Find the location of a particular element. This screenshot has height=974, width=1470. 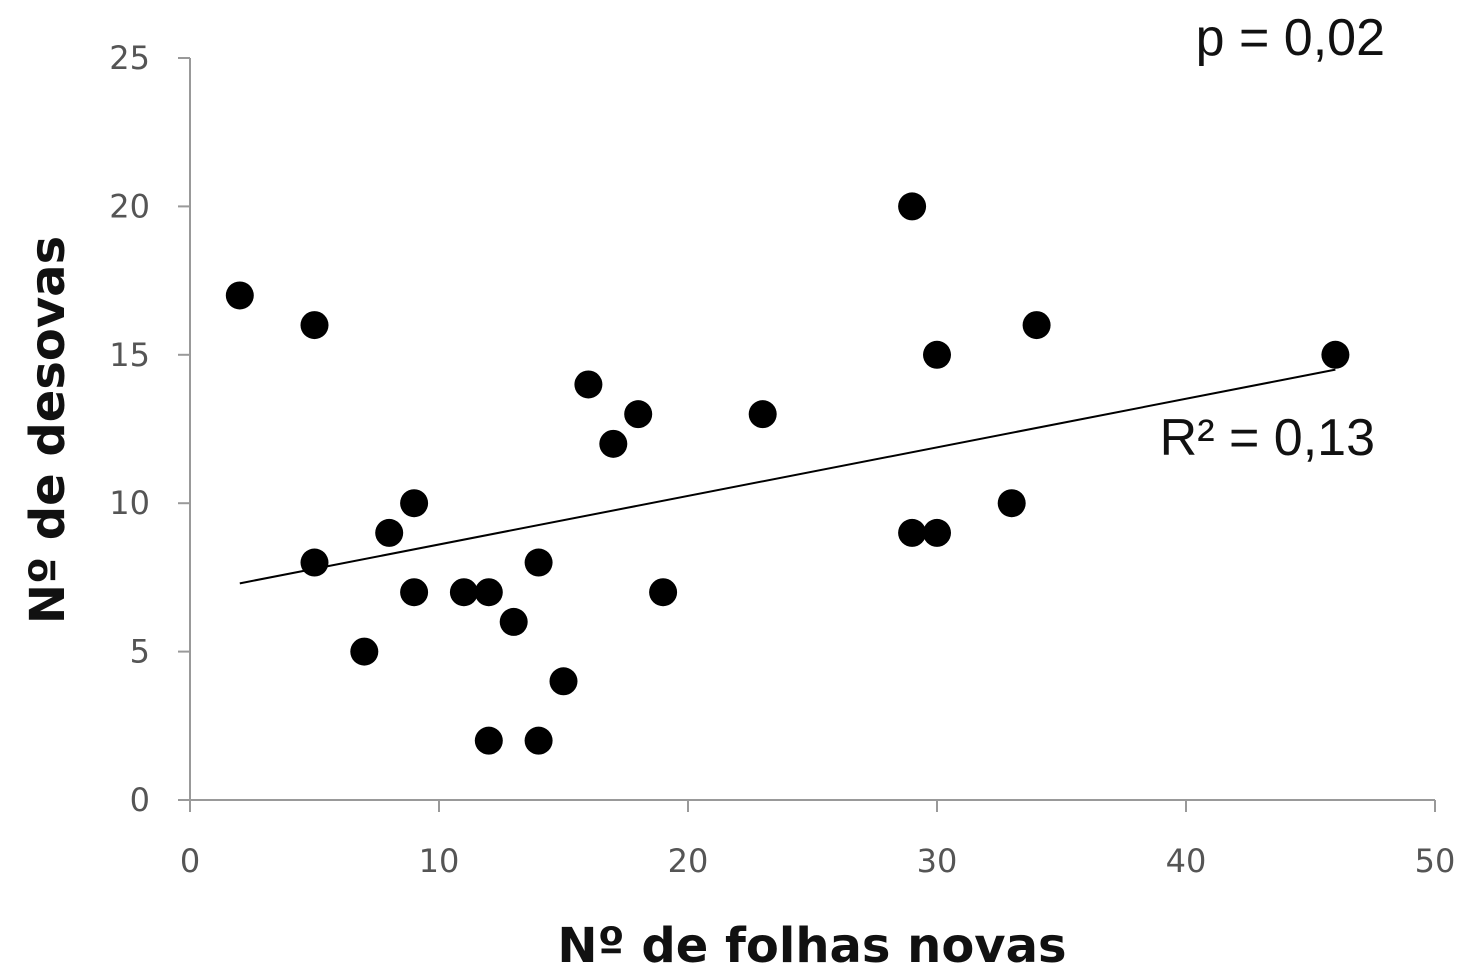

y-axis: 0 5 10 15 20 25 is located at coordinates (150, 429).